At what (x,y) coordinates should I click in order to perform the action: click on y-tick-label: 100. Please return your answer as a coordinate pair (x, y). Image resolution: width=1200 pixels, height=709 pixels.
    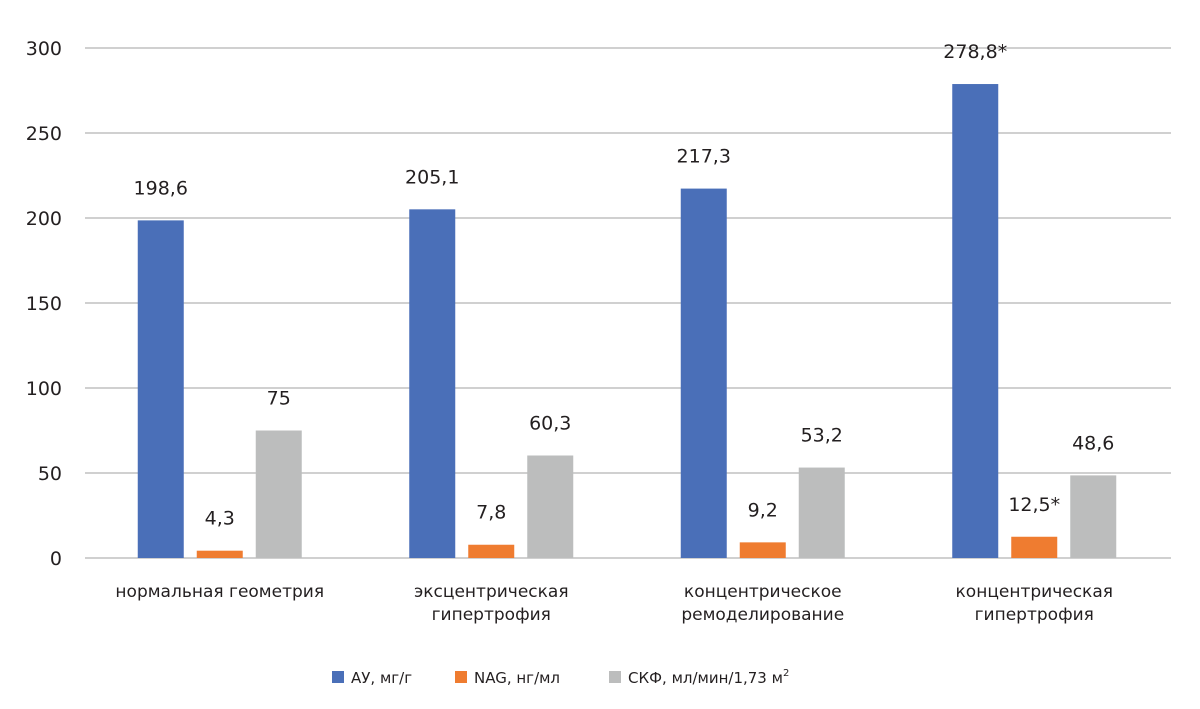
    Looking at the image, I should click on (44, 389).